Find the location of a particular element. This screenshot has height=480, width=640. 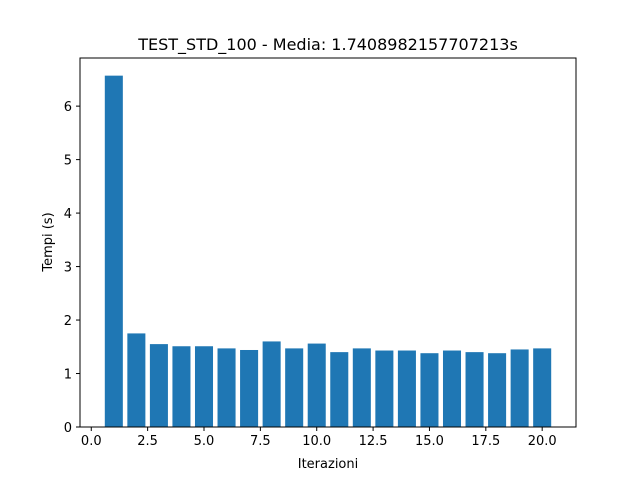

y-axis-ticks: 0 1 2 3 4 5 6 is located at coordinates (72, 268).